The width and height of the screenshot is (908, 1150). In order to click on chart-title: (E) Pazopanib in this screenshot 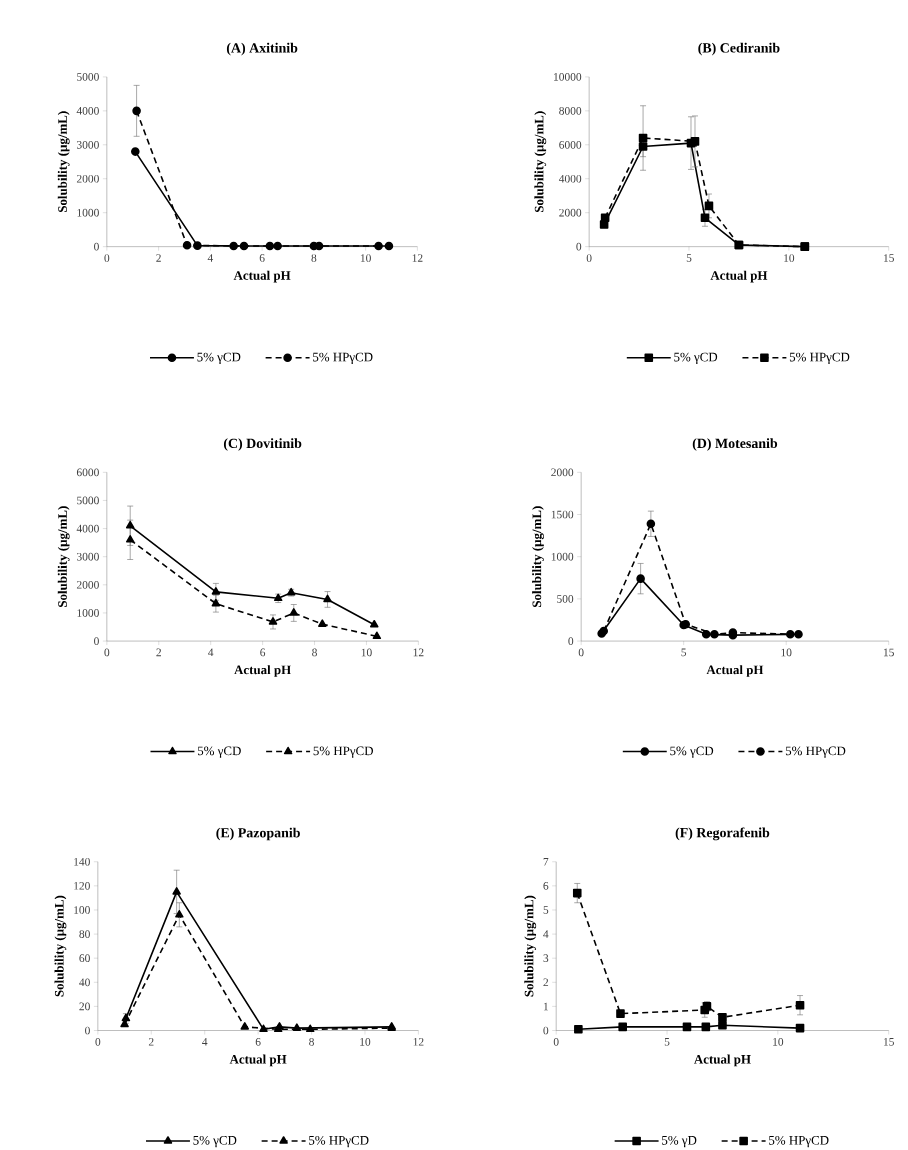, I will do `click(258, 834)`.